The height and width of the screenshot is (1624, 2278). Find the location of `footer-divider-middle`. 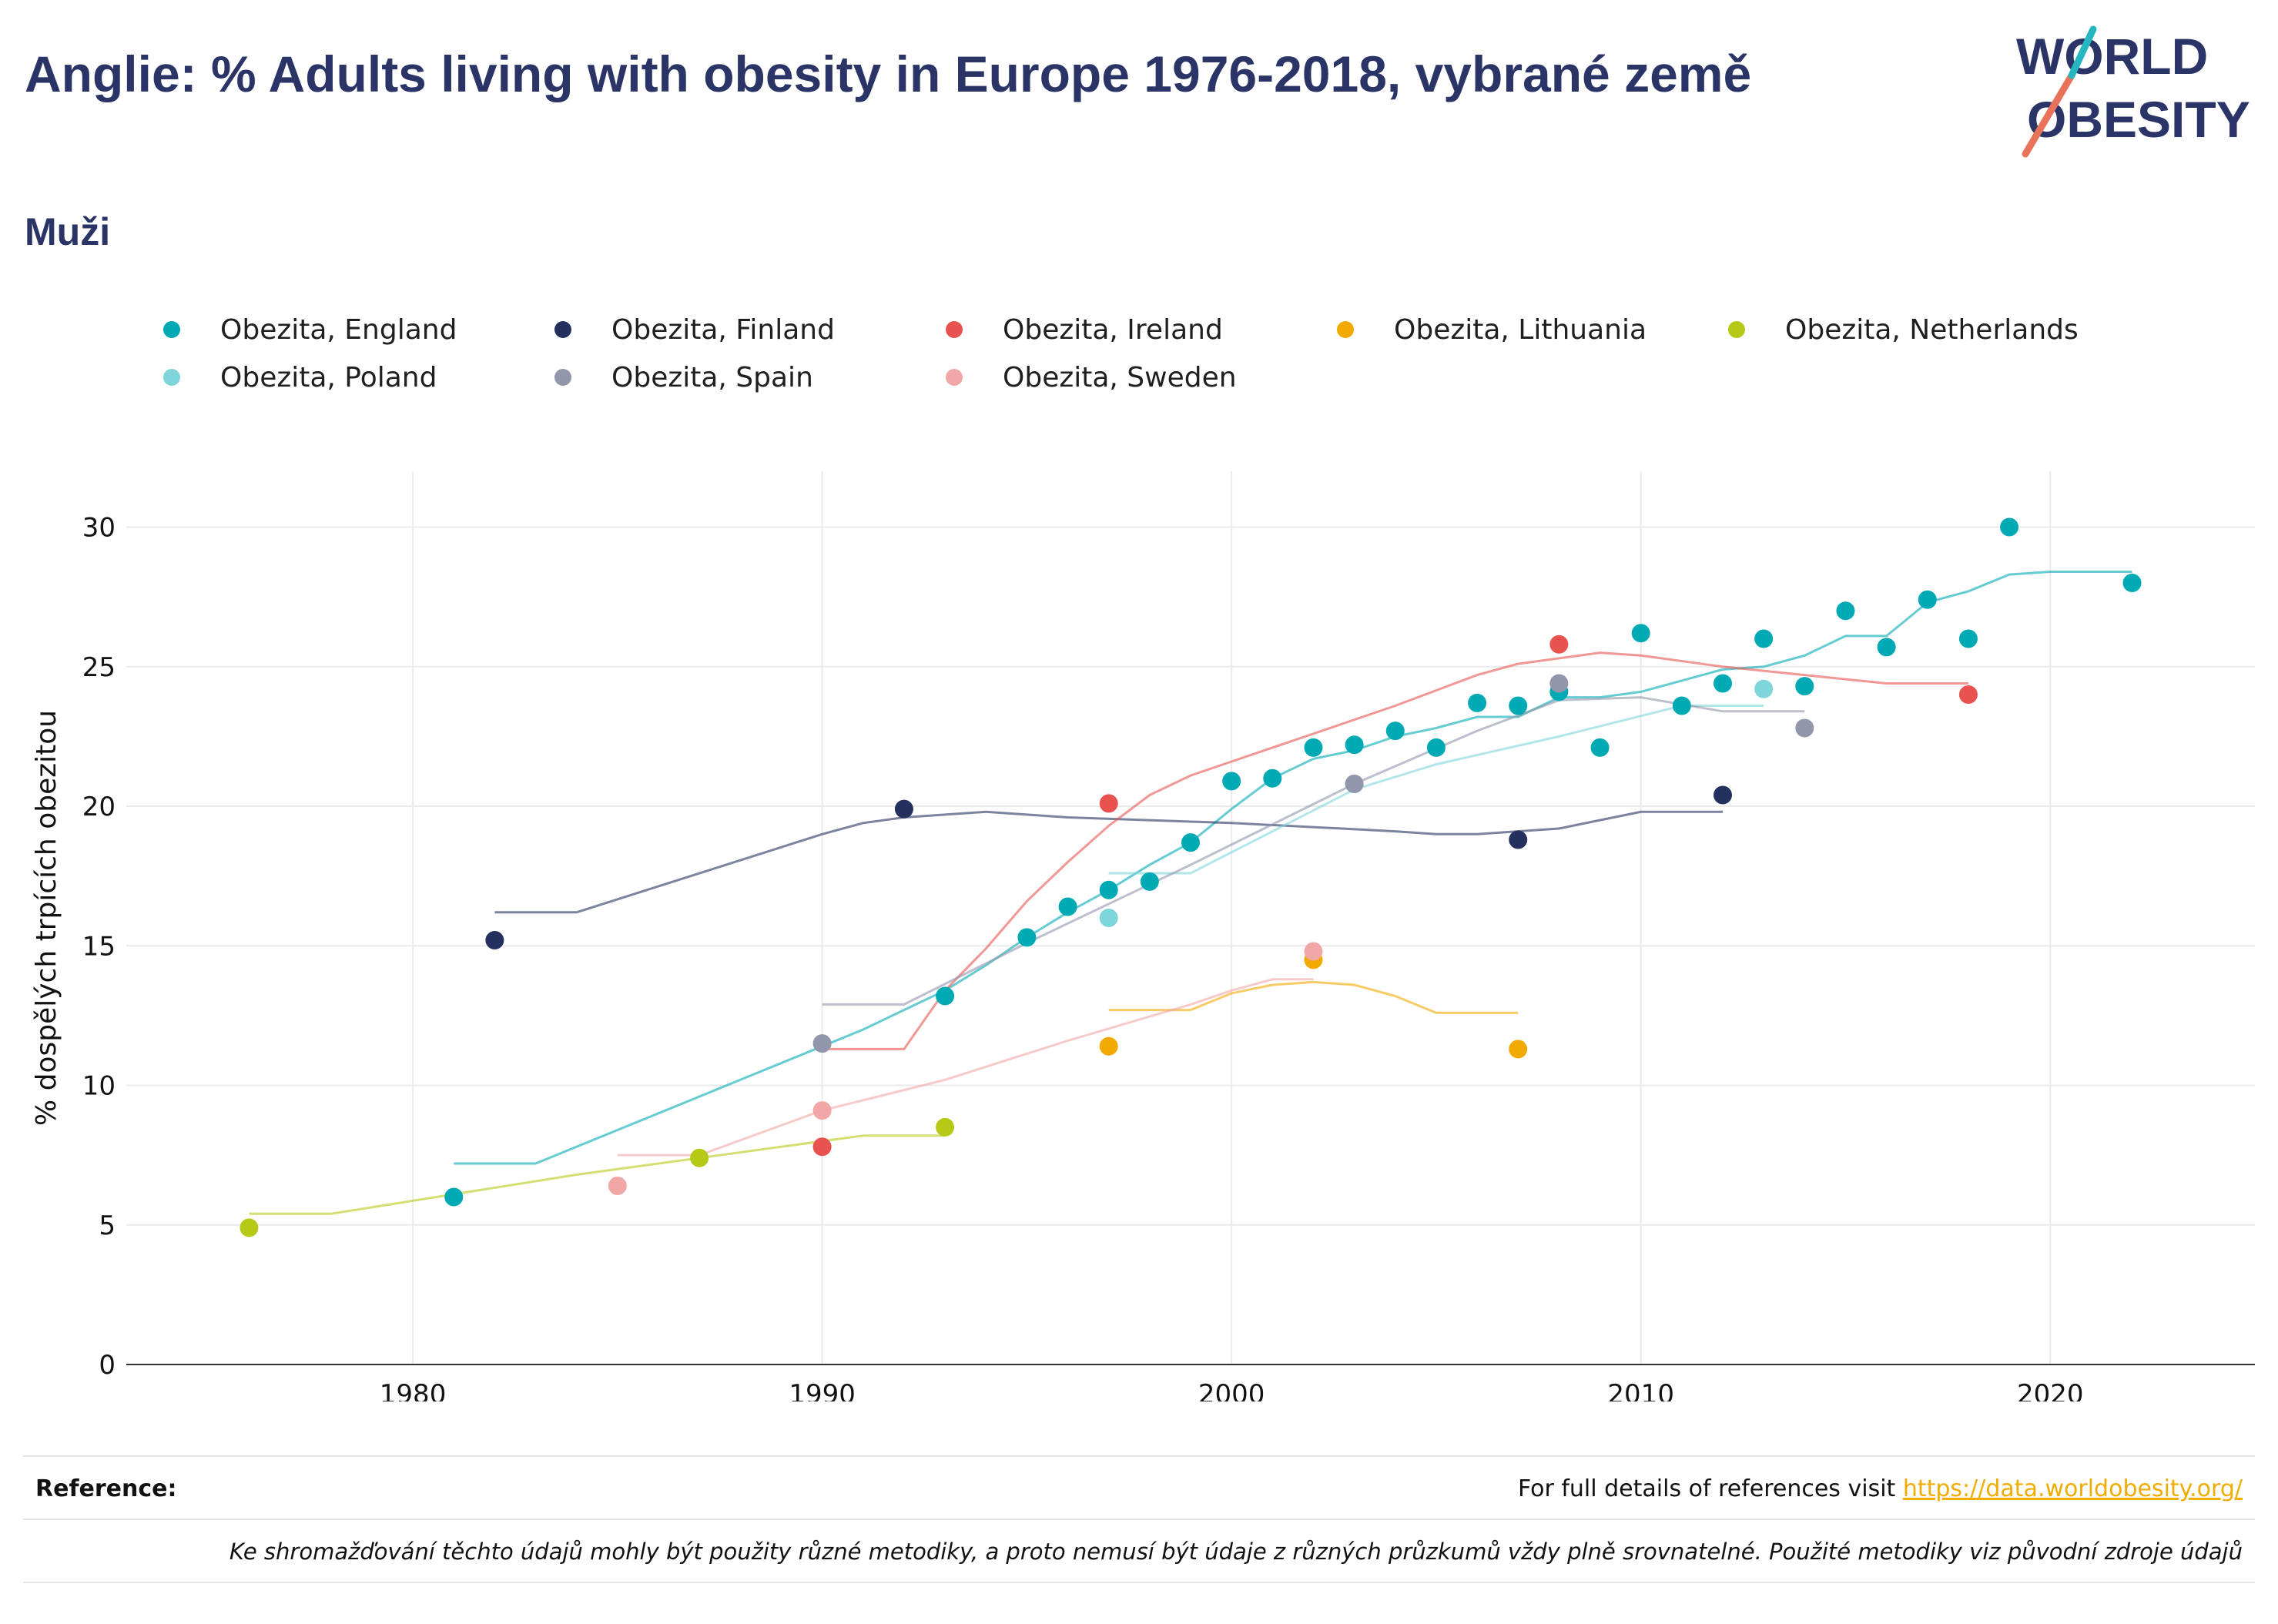

footer-divider-middle is located at coordinates (1139, 1519).